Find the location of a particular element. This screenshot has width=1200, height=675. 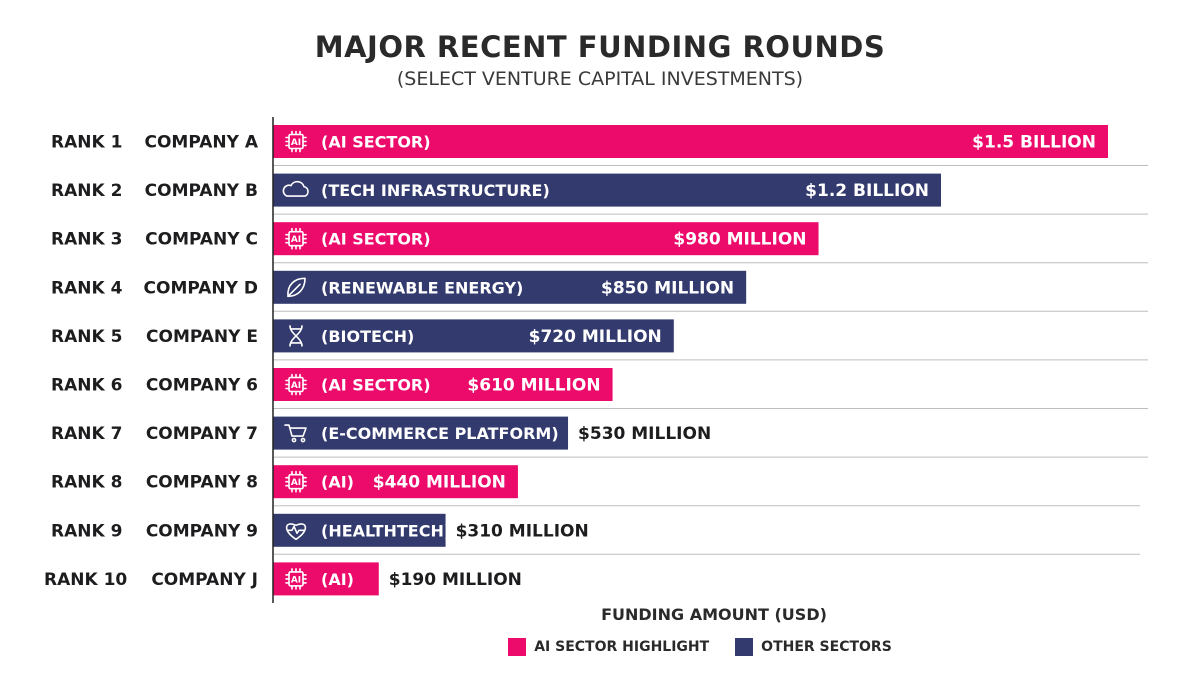

leaf-icon is located at coordinates (296, 287).